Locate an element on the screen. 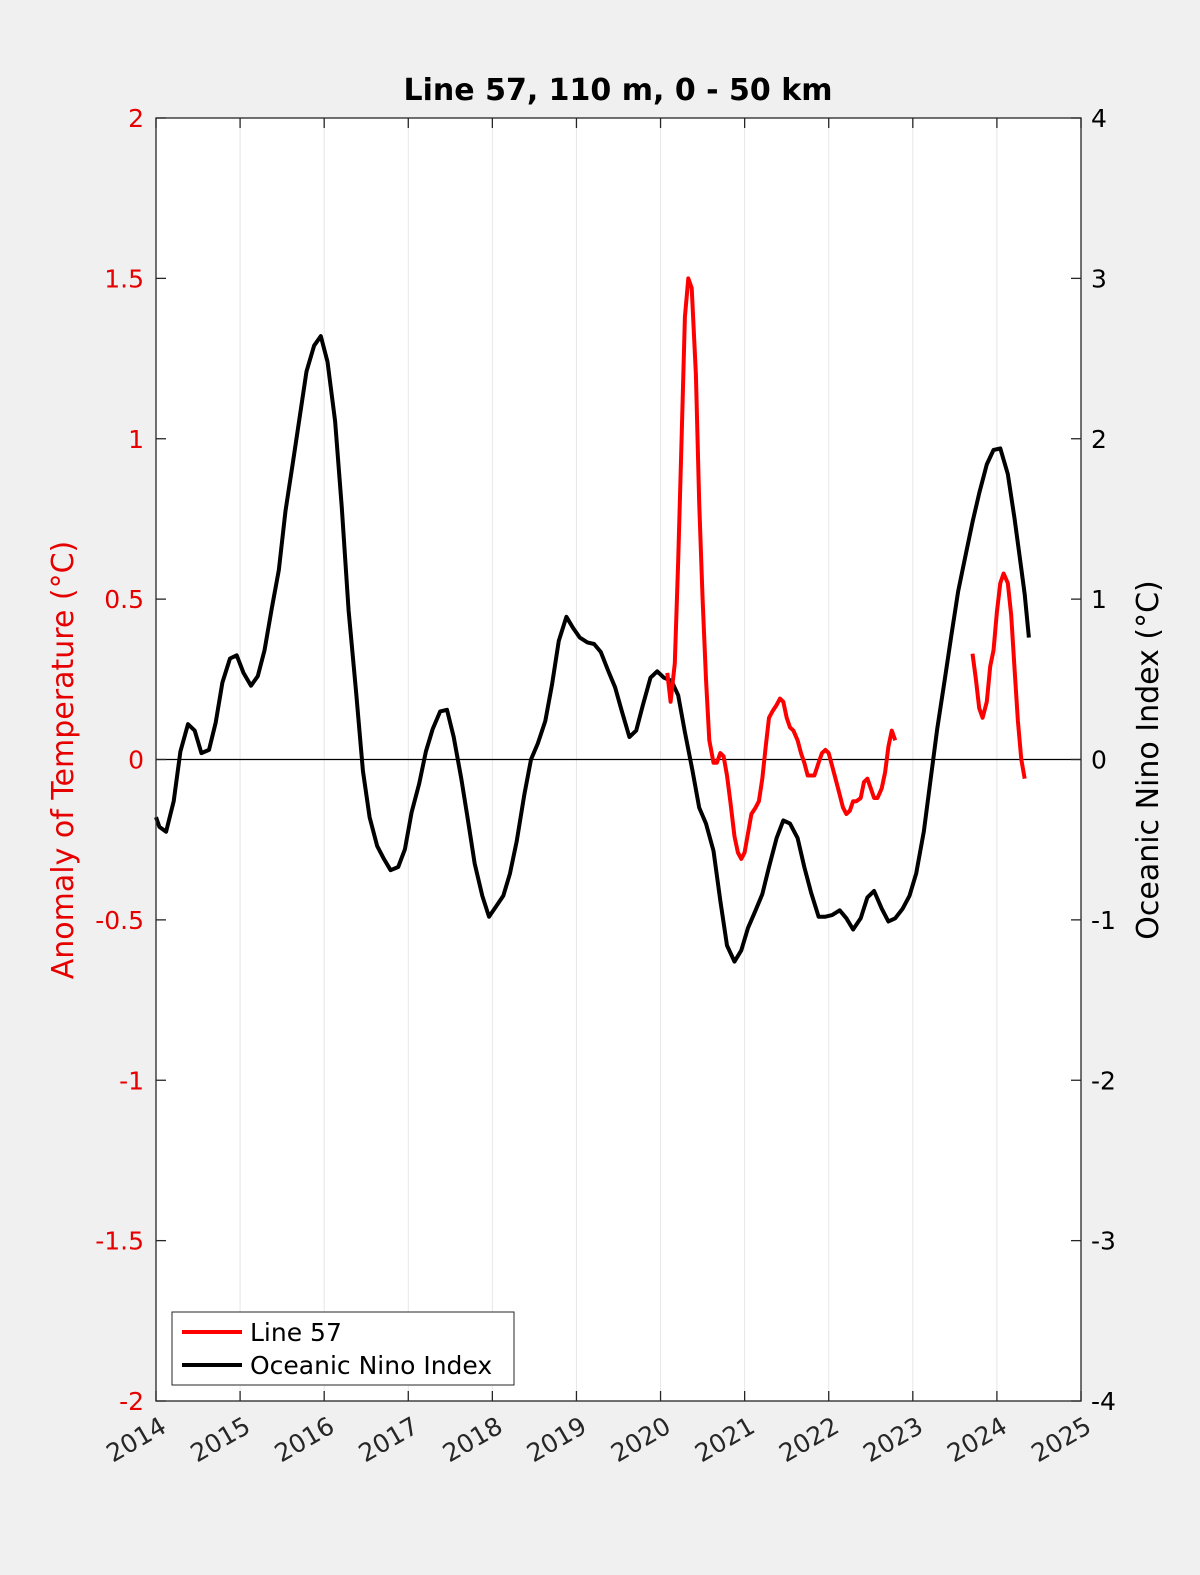 Image resolution: width=1200 pixels, height=1575 pixels. y-right-tick-label: 2 is located at coordinates (1099, 439).